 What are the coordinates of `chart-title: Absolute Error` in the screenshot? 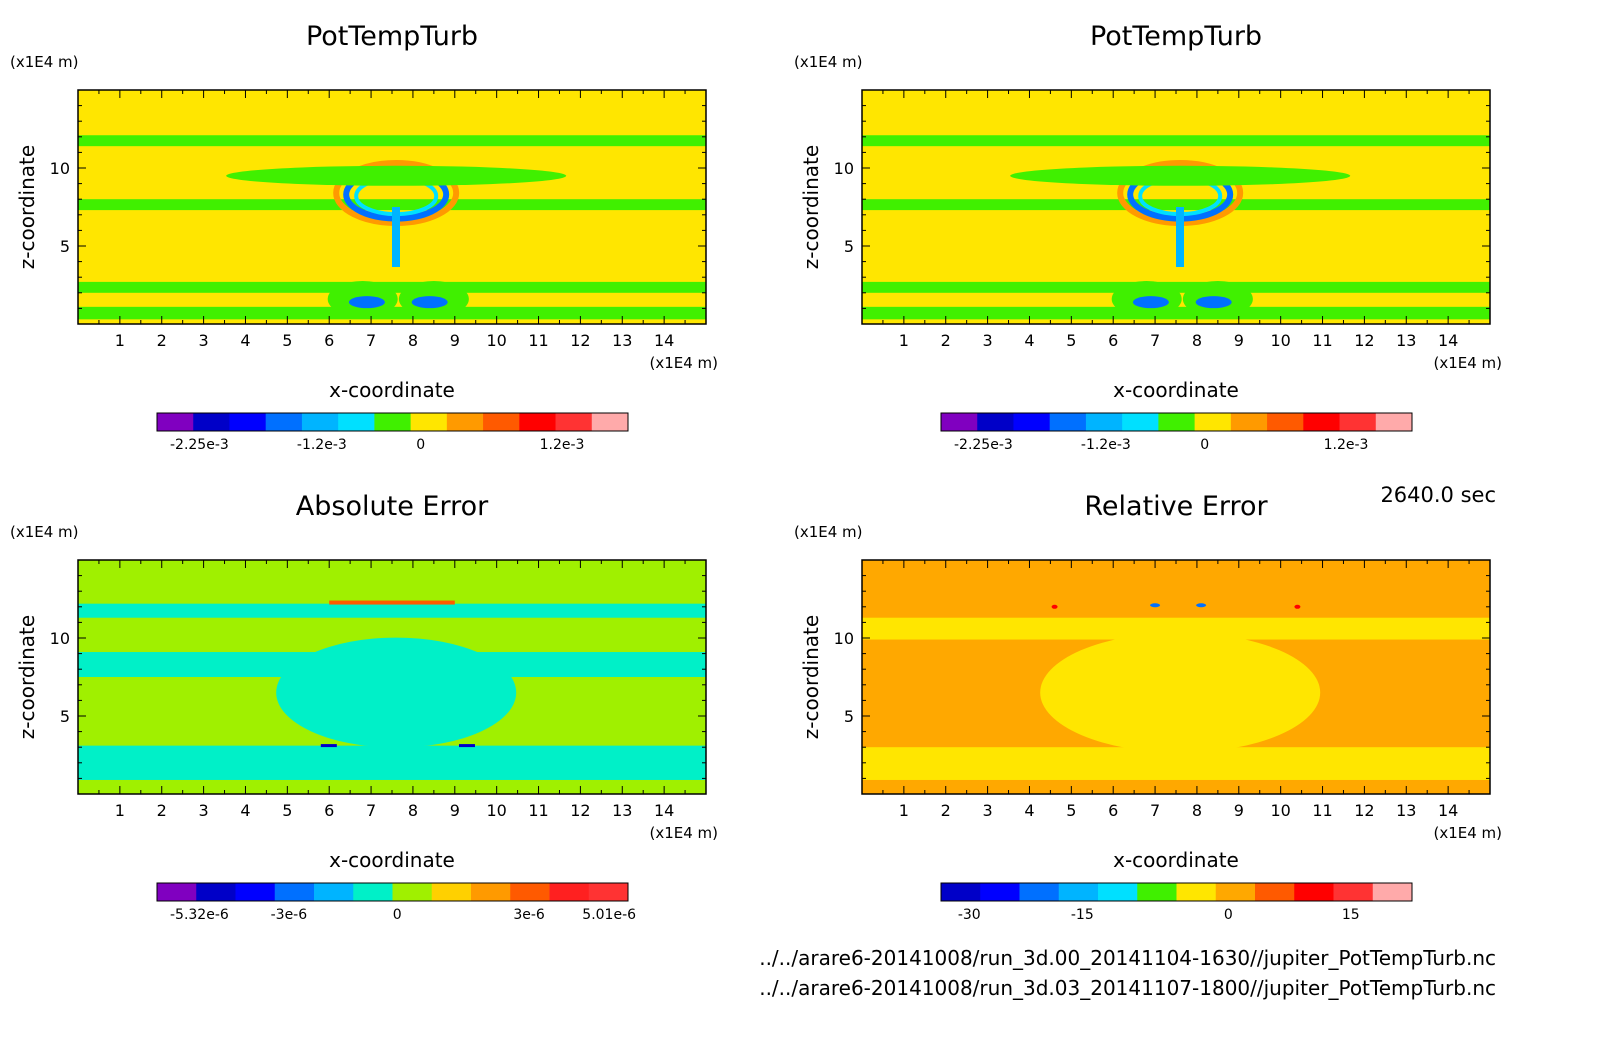 It's located at (392, 506).